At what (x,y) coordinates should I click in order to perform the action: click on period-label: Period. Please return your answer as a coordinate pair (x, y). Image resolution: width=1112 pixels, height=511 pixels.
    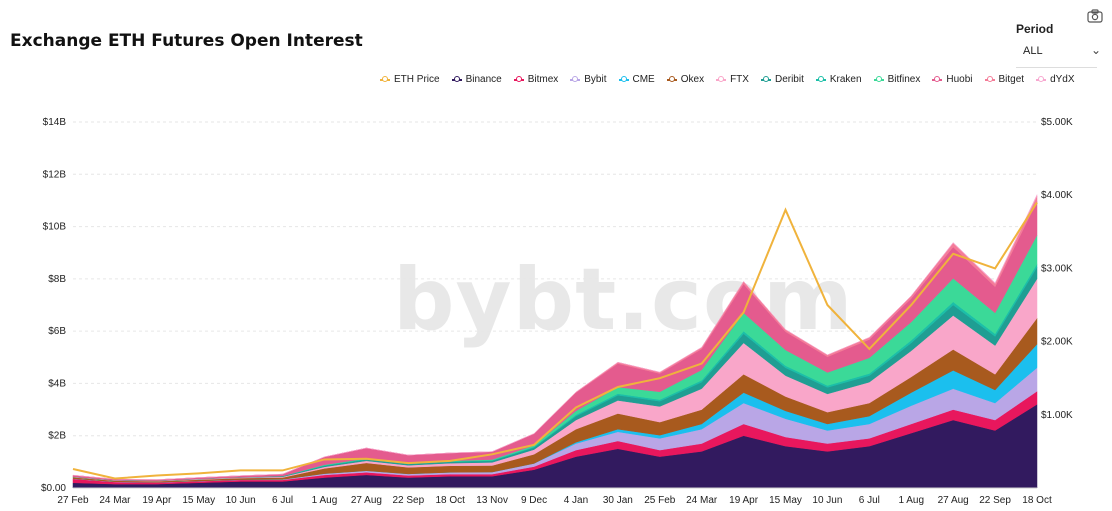
    Looking at the image, I should click on (1035, 29).